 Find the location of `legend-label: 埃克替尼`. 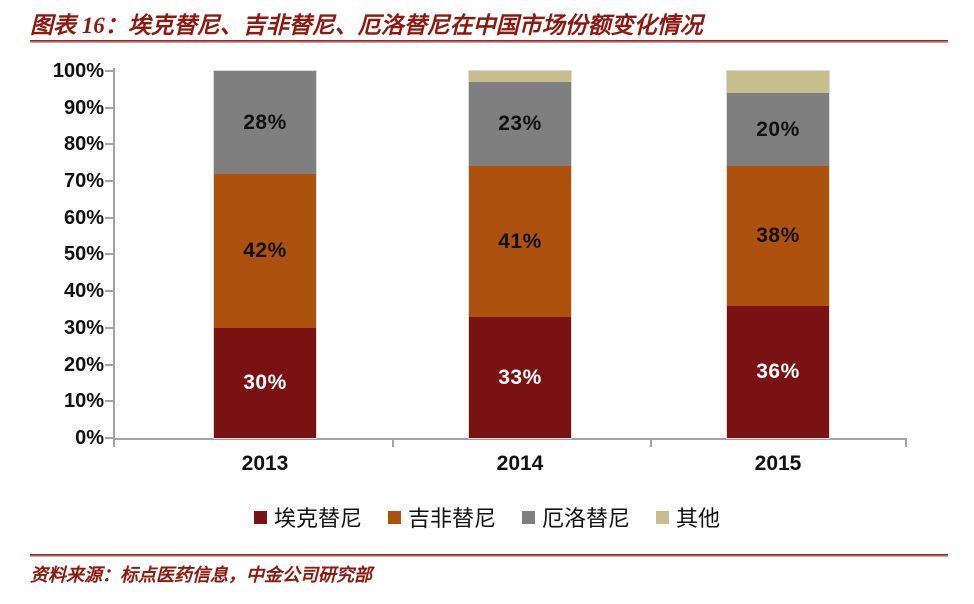

legend-label: 埃克替尼 is located at coordinates (317, 518).